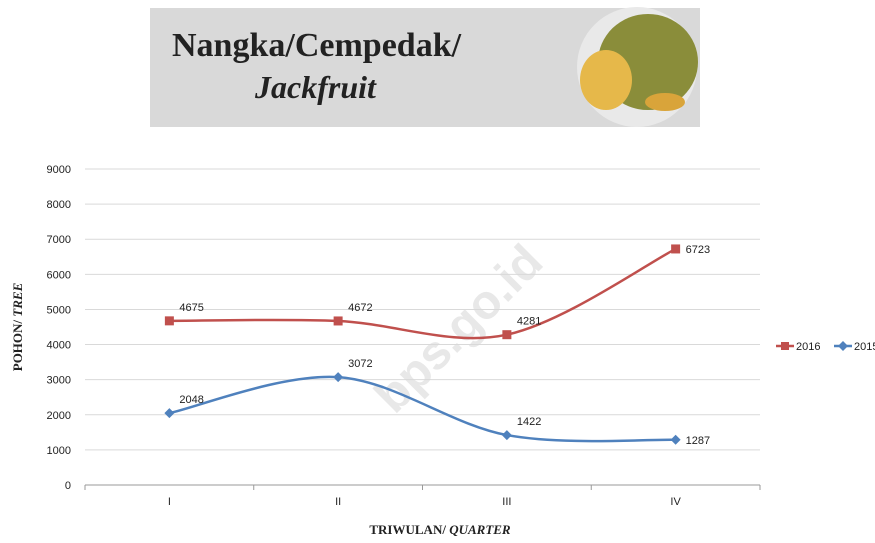 The image size is (875, 543). I want to click on y-tick-label: 7000, so click(59, 240).